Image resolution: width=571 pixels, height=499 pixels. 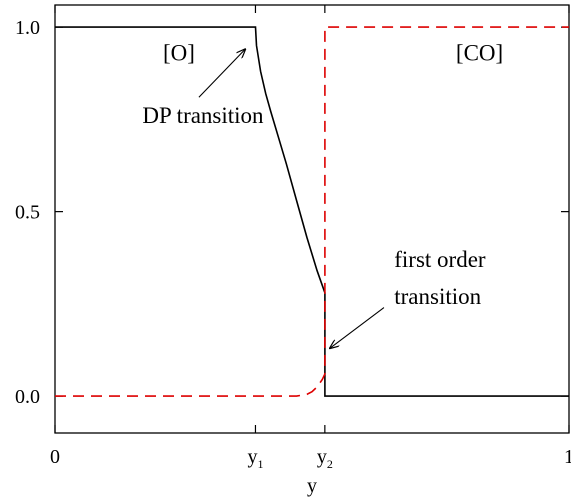 What do you see at coordinates (55, 457) in the screenshot?
I see `x-tick-label: 0` at bounding box center [55, 457].